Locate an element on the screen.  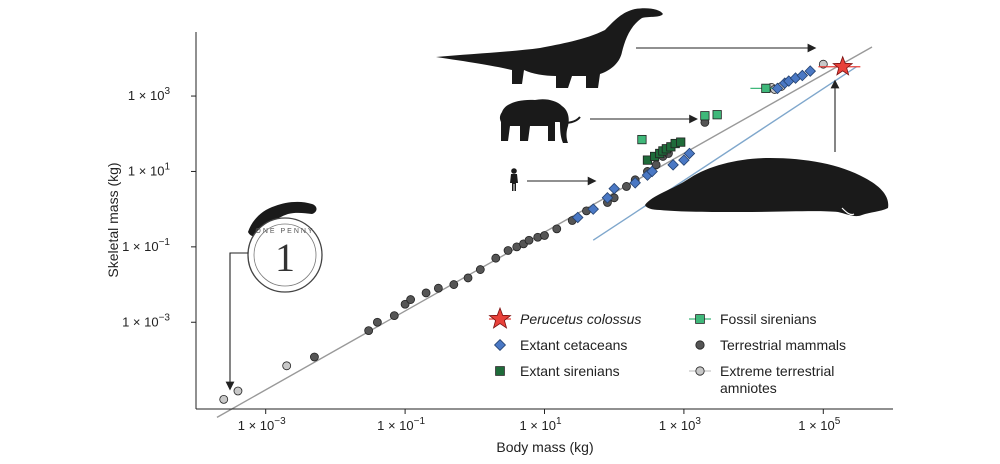
y-tick-label: 1 × 10¹ is located at coordinates (149, 169).